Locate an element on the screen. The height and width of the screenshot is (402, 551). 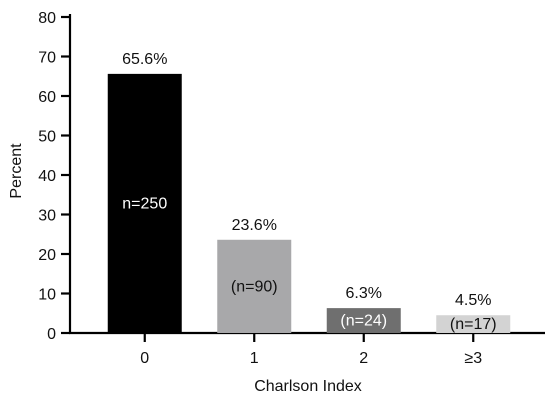
y-tick-label: 50 is located at coordinates (47, 137).